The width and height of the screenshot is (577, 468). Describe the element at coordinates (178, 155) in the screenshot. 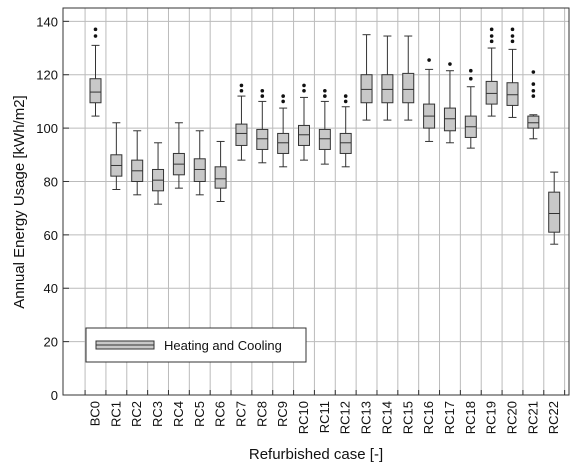

I see `box-rc4` at that location.